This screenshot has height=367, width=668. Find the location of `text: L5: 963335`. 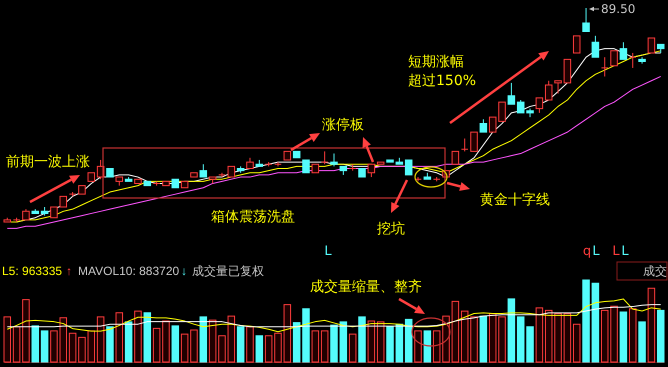

text: L5: 963335 is located at coordinates (32, 271).